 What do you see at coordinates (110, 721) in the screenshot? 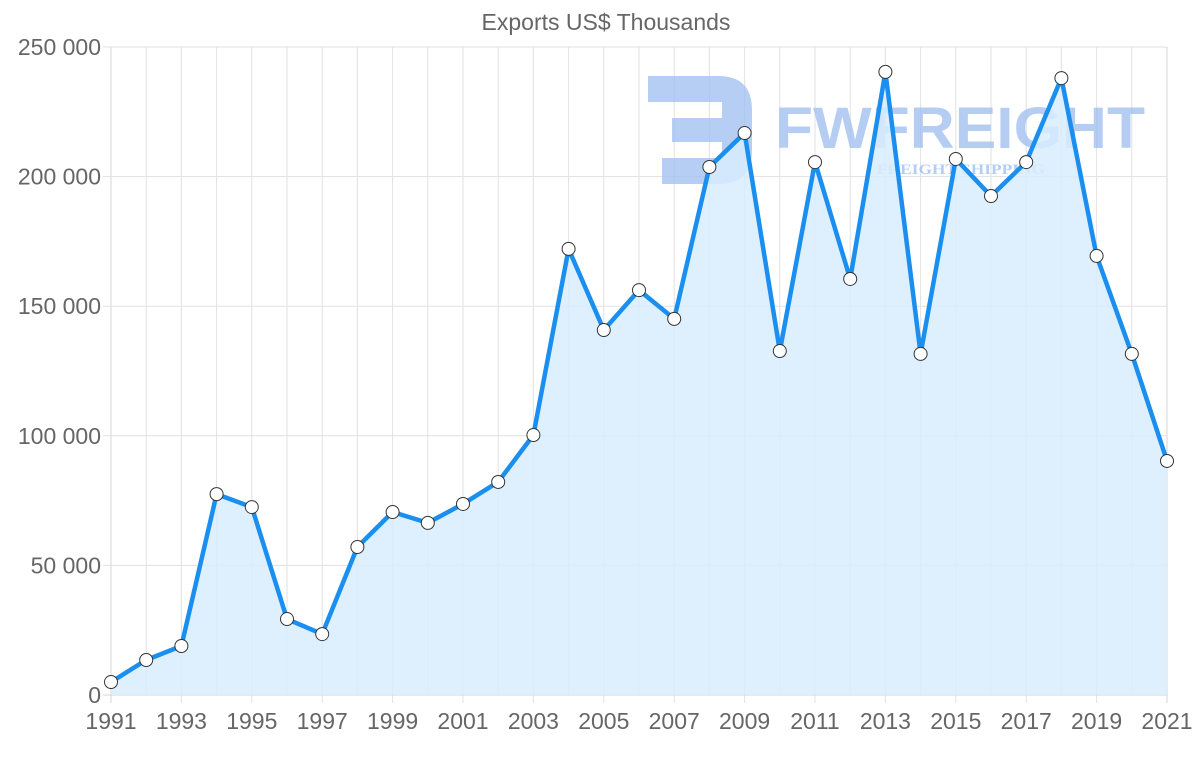
I see `x-tick-label: 1991` at bounding box center [110, 721].